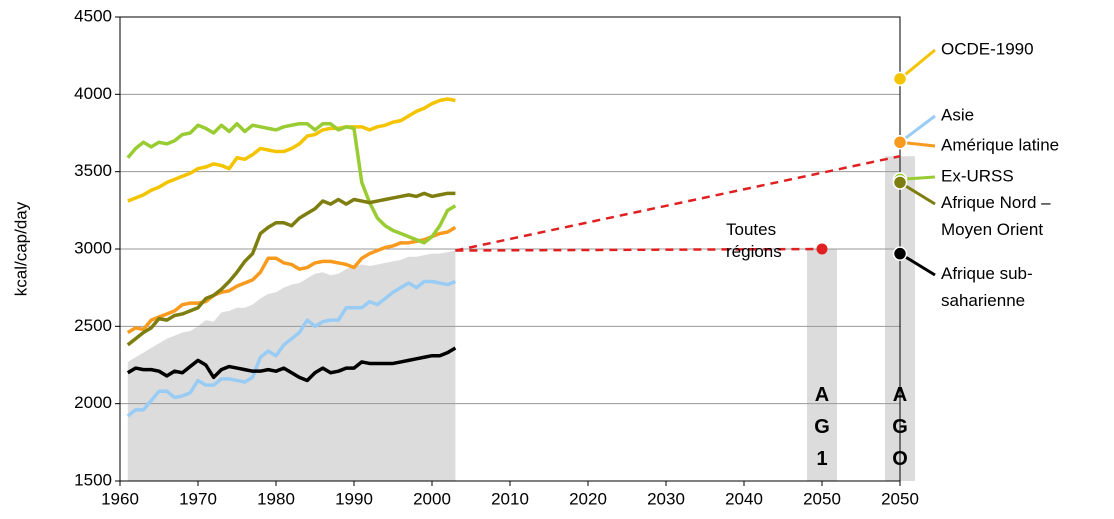 Image resolution: width=1114 pixels, height=519 pixels. I want to click on legend-label: Amérique latine, so click(1000, 144).